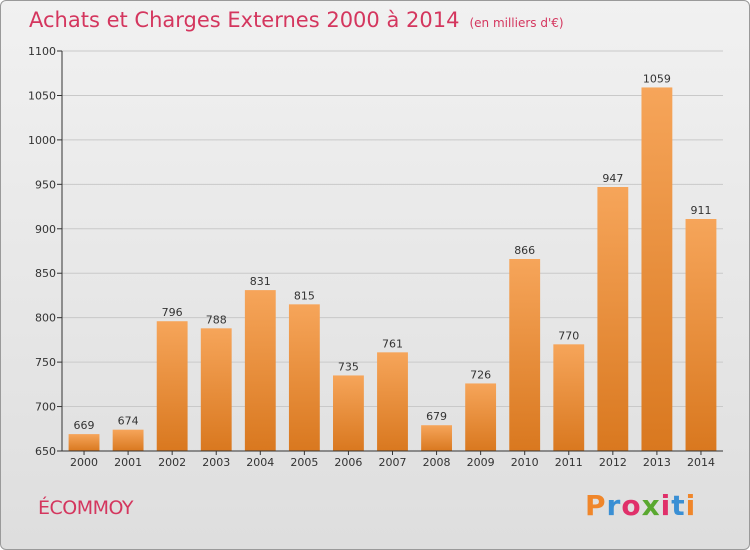  Describe the element at coordinates (701, 462) in the screenshot. I see `x-tick-label-2014: 2014` at that location.